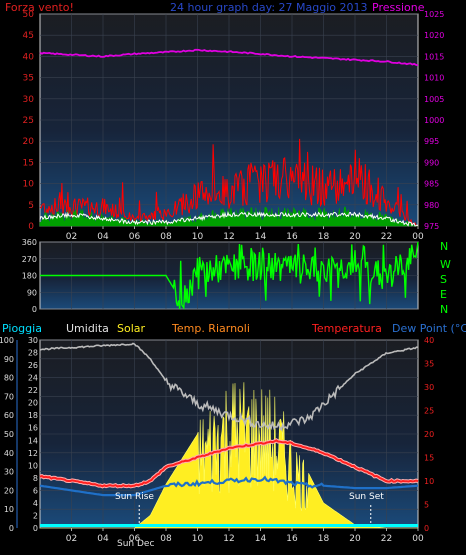  Describe the element at coordinates (9, 378) in the screenshot. I see `humidity-tick-label: 80` at that location.